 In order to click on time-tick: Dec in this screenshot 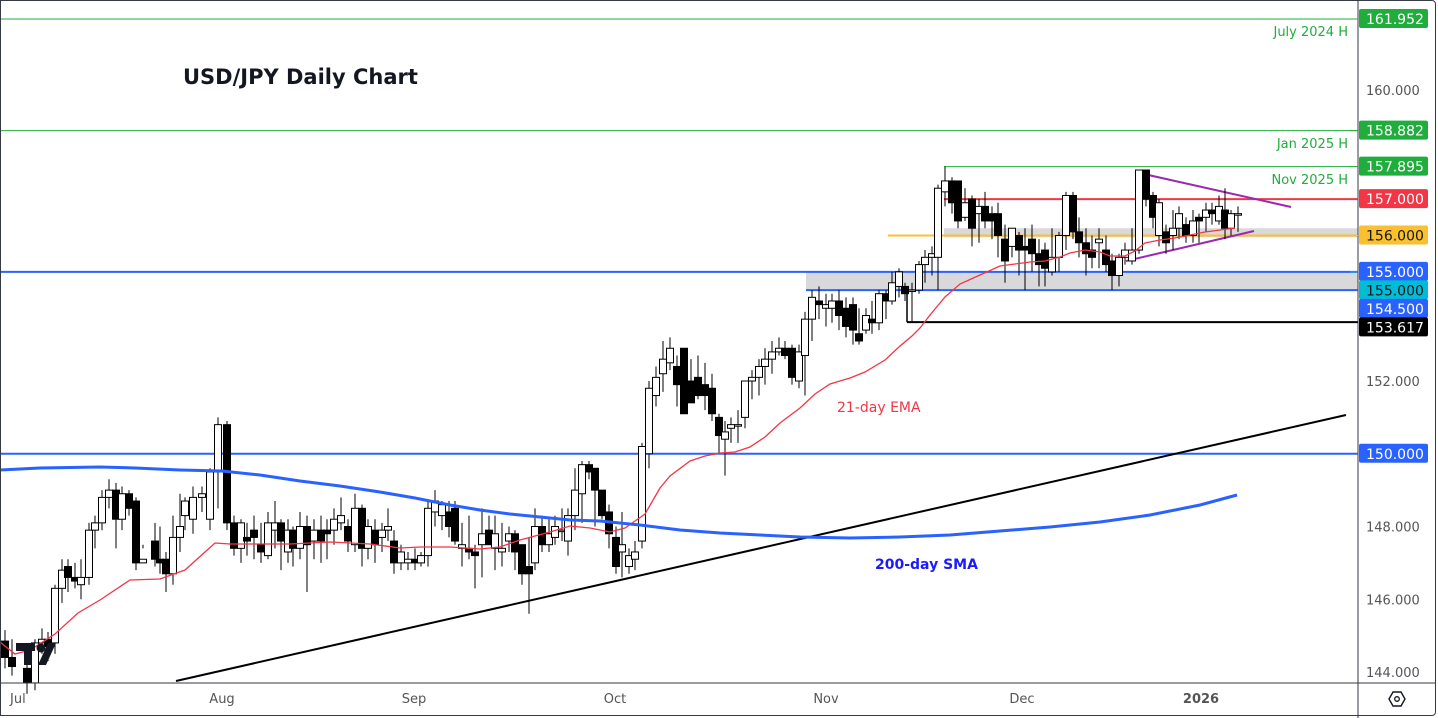, I will do `click(1021, 699)`.